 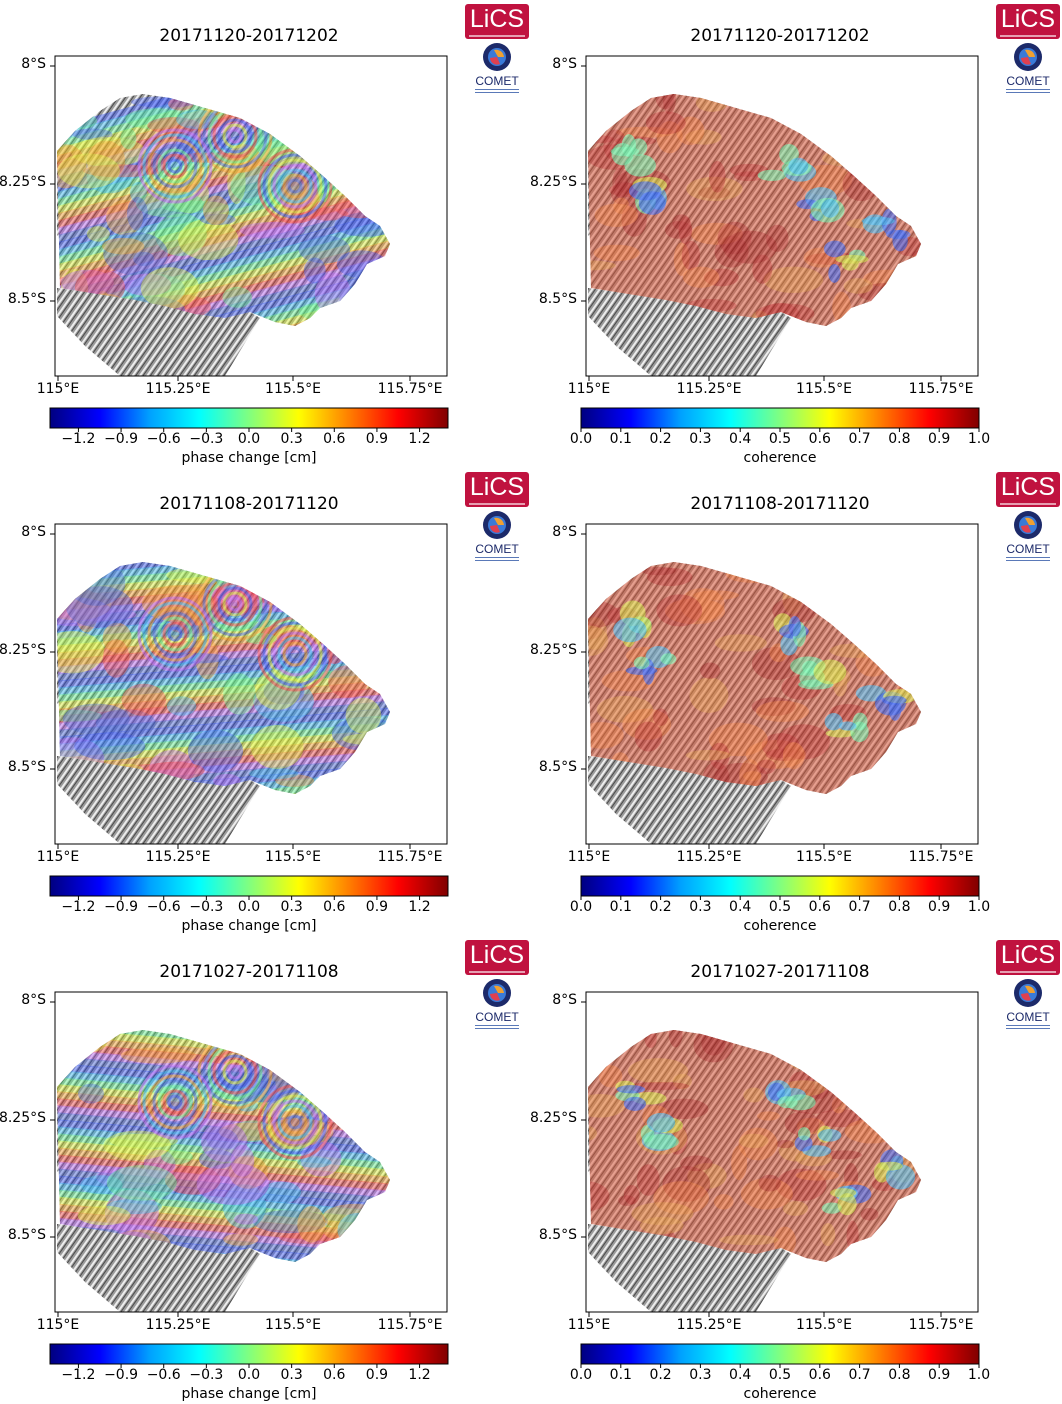 I want to click on colorbar-tick-label: 1.0, so click(x=979, y=907).